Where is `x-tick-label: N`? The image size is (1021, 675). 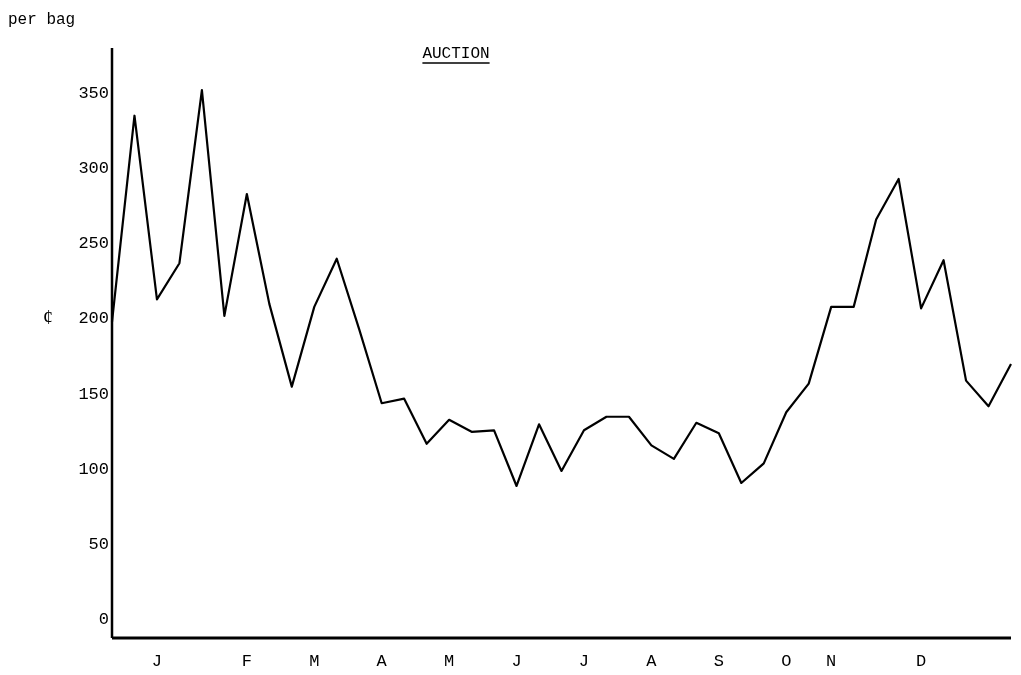 x-tick-label: N is located at coordinates (831, 661).